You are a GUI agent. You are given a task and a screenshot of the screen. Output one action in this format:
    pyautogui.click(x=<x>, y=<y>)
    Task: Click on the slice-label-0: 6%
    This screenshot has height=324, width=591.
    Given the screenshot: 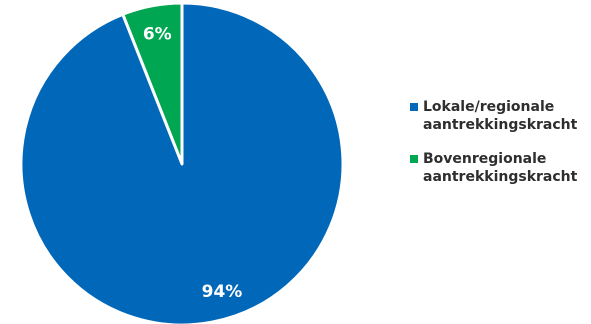 What is the action you would take?
    pyautogui.click(x=157, y=34)
    